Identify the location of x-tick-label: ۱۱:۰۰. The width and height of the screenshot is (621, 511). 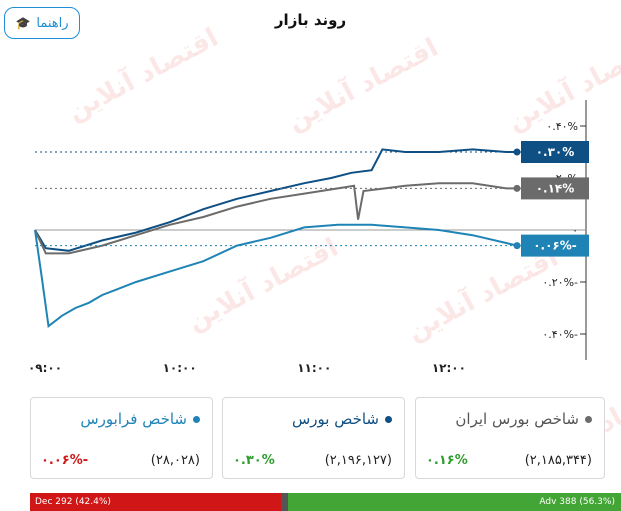
(314, 368).